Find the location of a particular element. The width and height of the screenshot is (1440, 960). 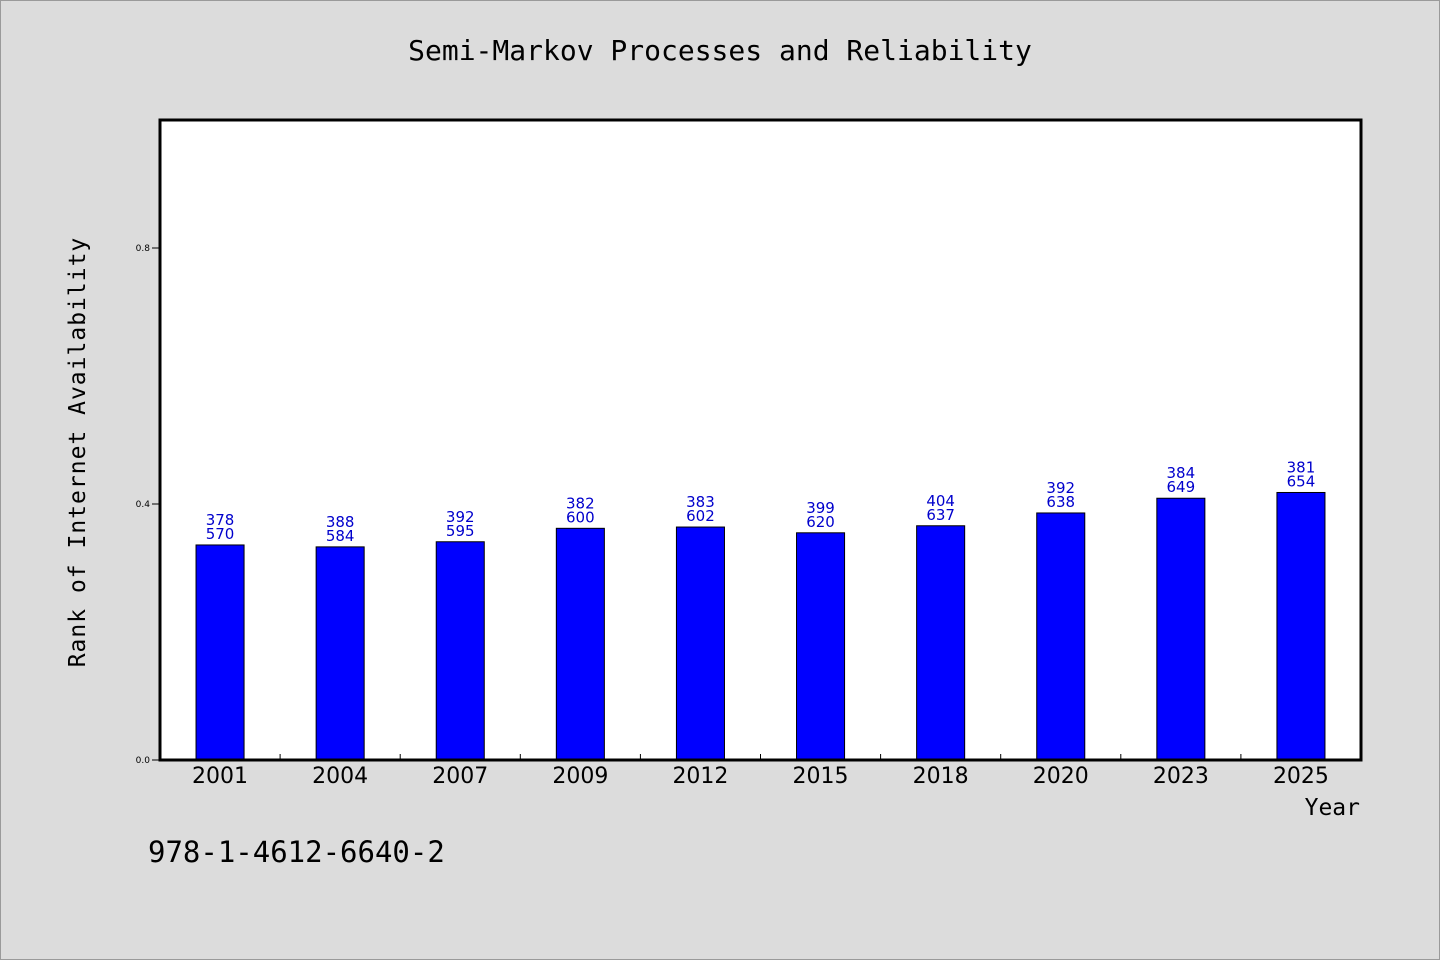

chart-title: Semi-Markov Processes and Reliability is located at coordinates (720, 50).